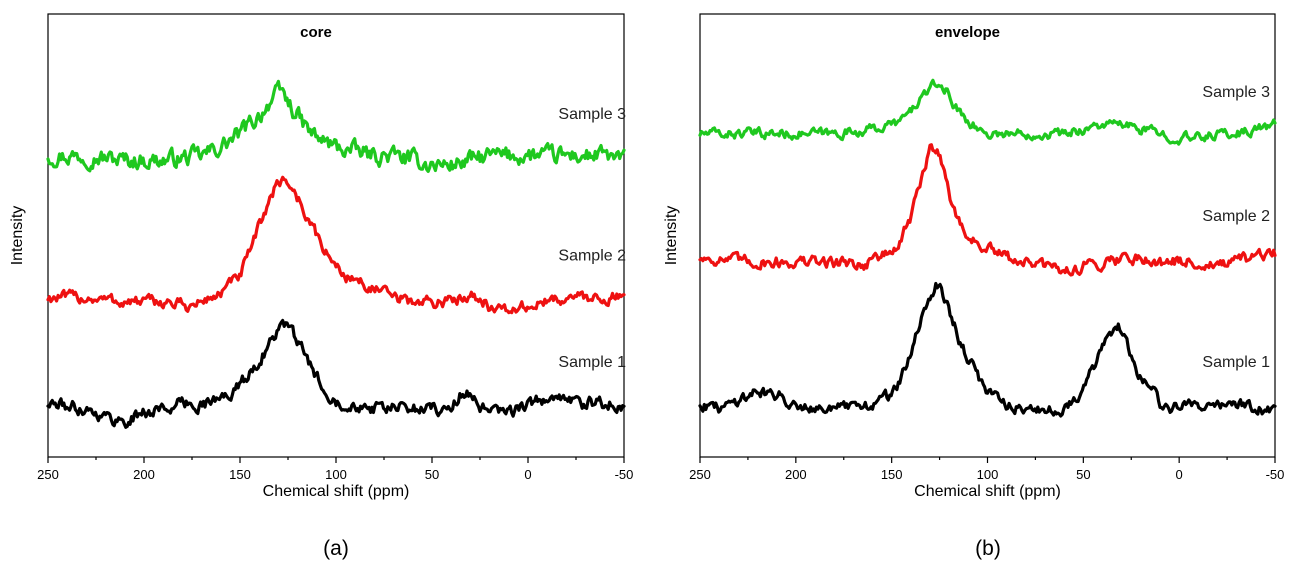  I want to click on panel-caption: (b), so click(988, 548).